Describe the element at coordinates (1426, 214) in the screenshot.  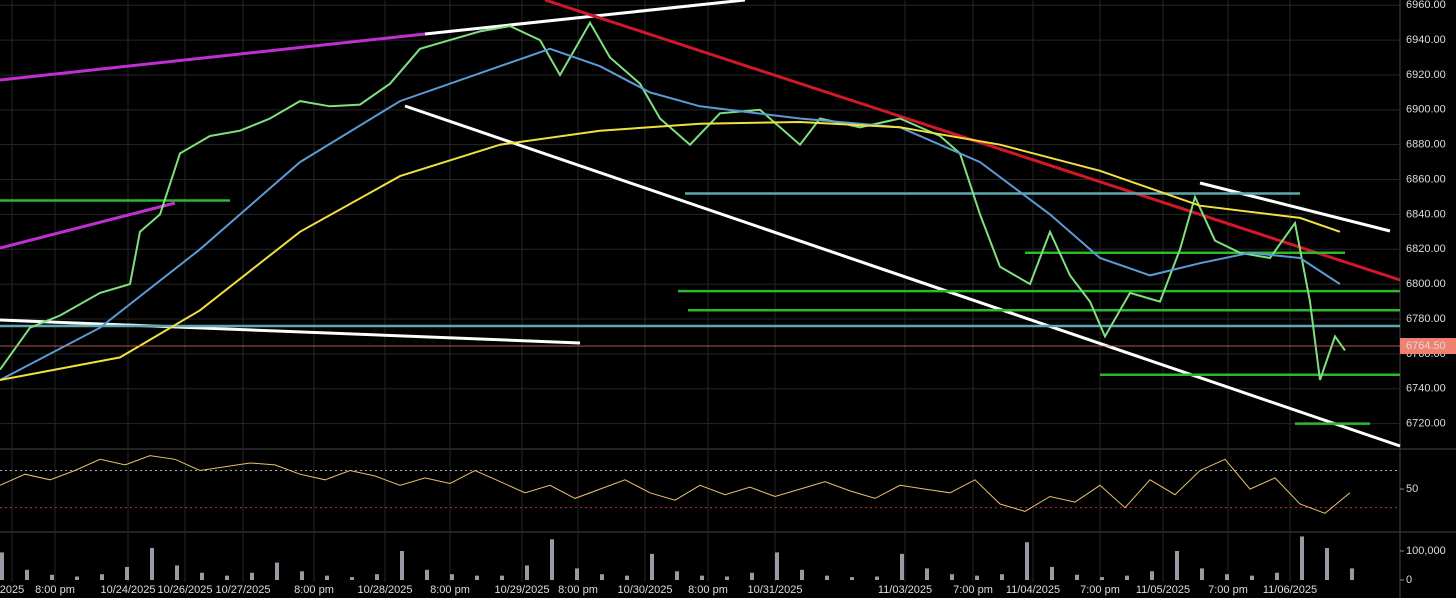
I see `y-tick-label: 6840.00` at that location.